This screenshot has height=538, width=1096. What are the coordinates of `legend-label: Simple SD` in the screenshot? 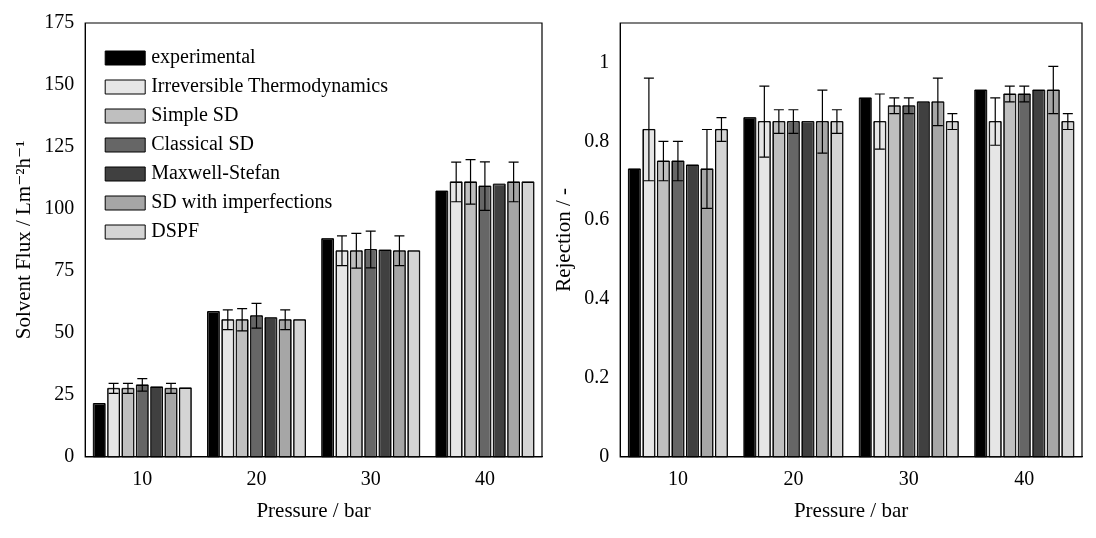 It's located at (195, 115).